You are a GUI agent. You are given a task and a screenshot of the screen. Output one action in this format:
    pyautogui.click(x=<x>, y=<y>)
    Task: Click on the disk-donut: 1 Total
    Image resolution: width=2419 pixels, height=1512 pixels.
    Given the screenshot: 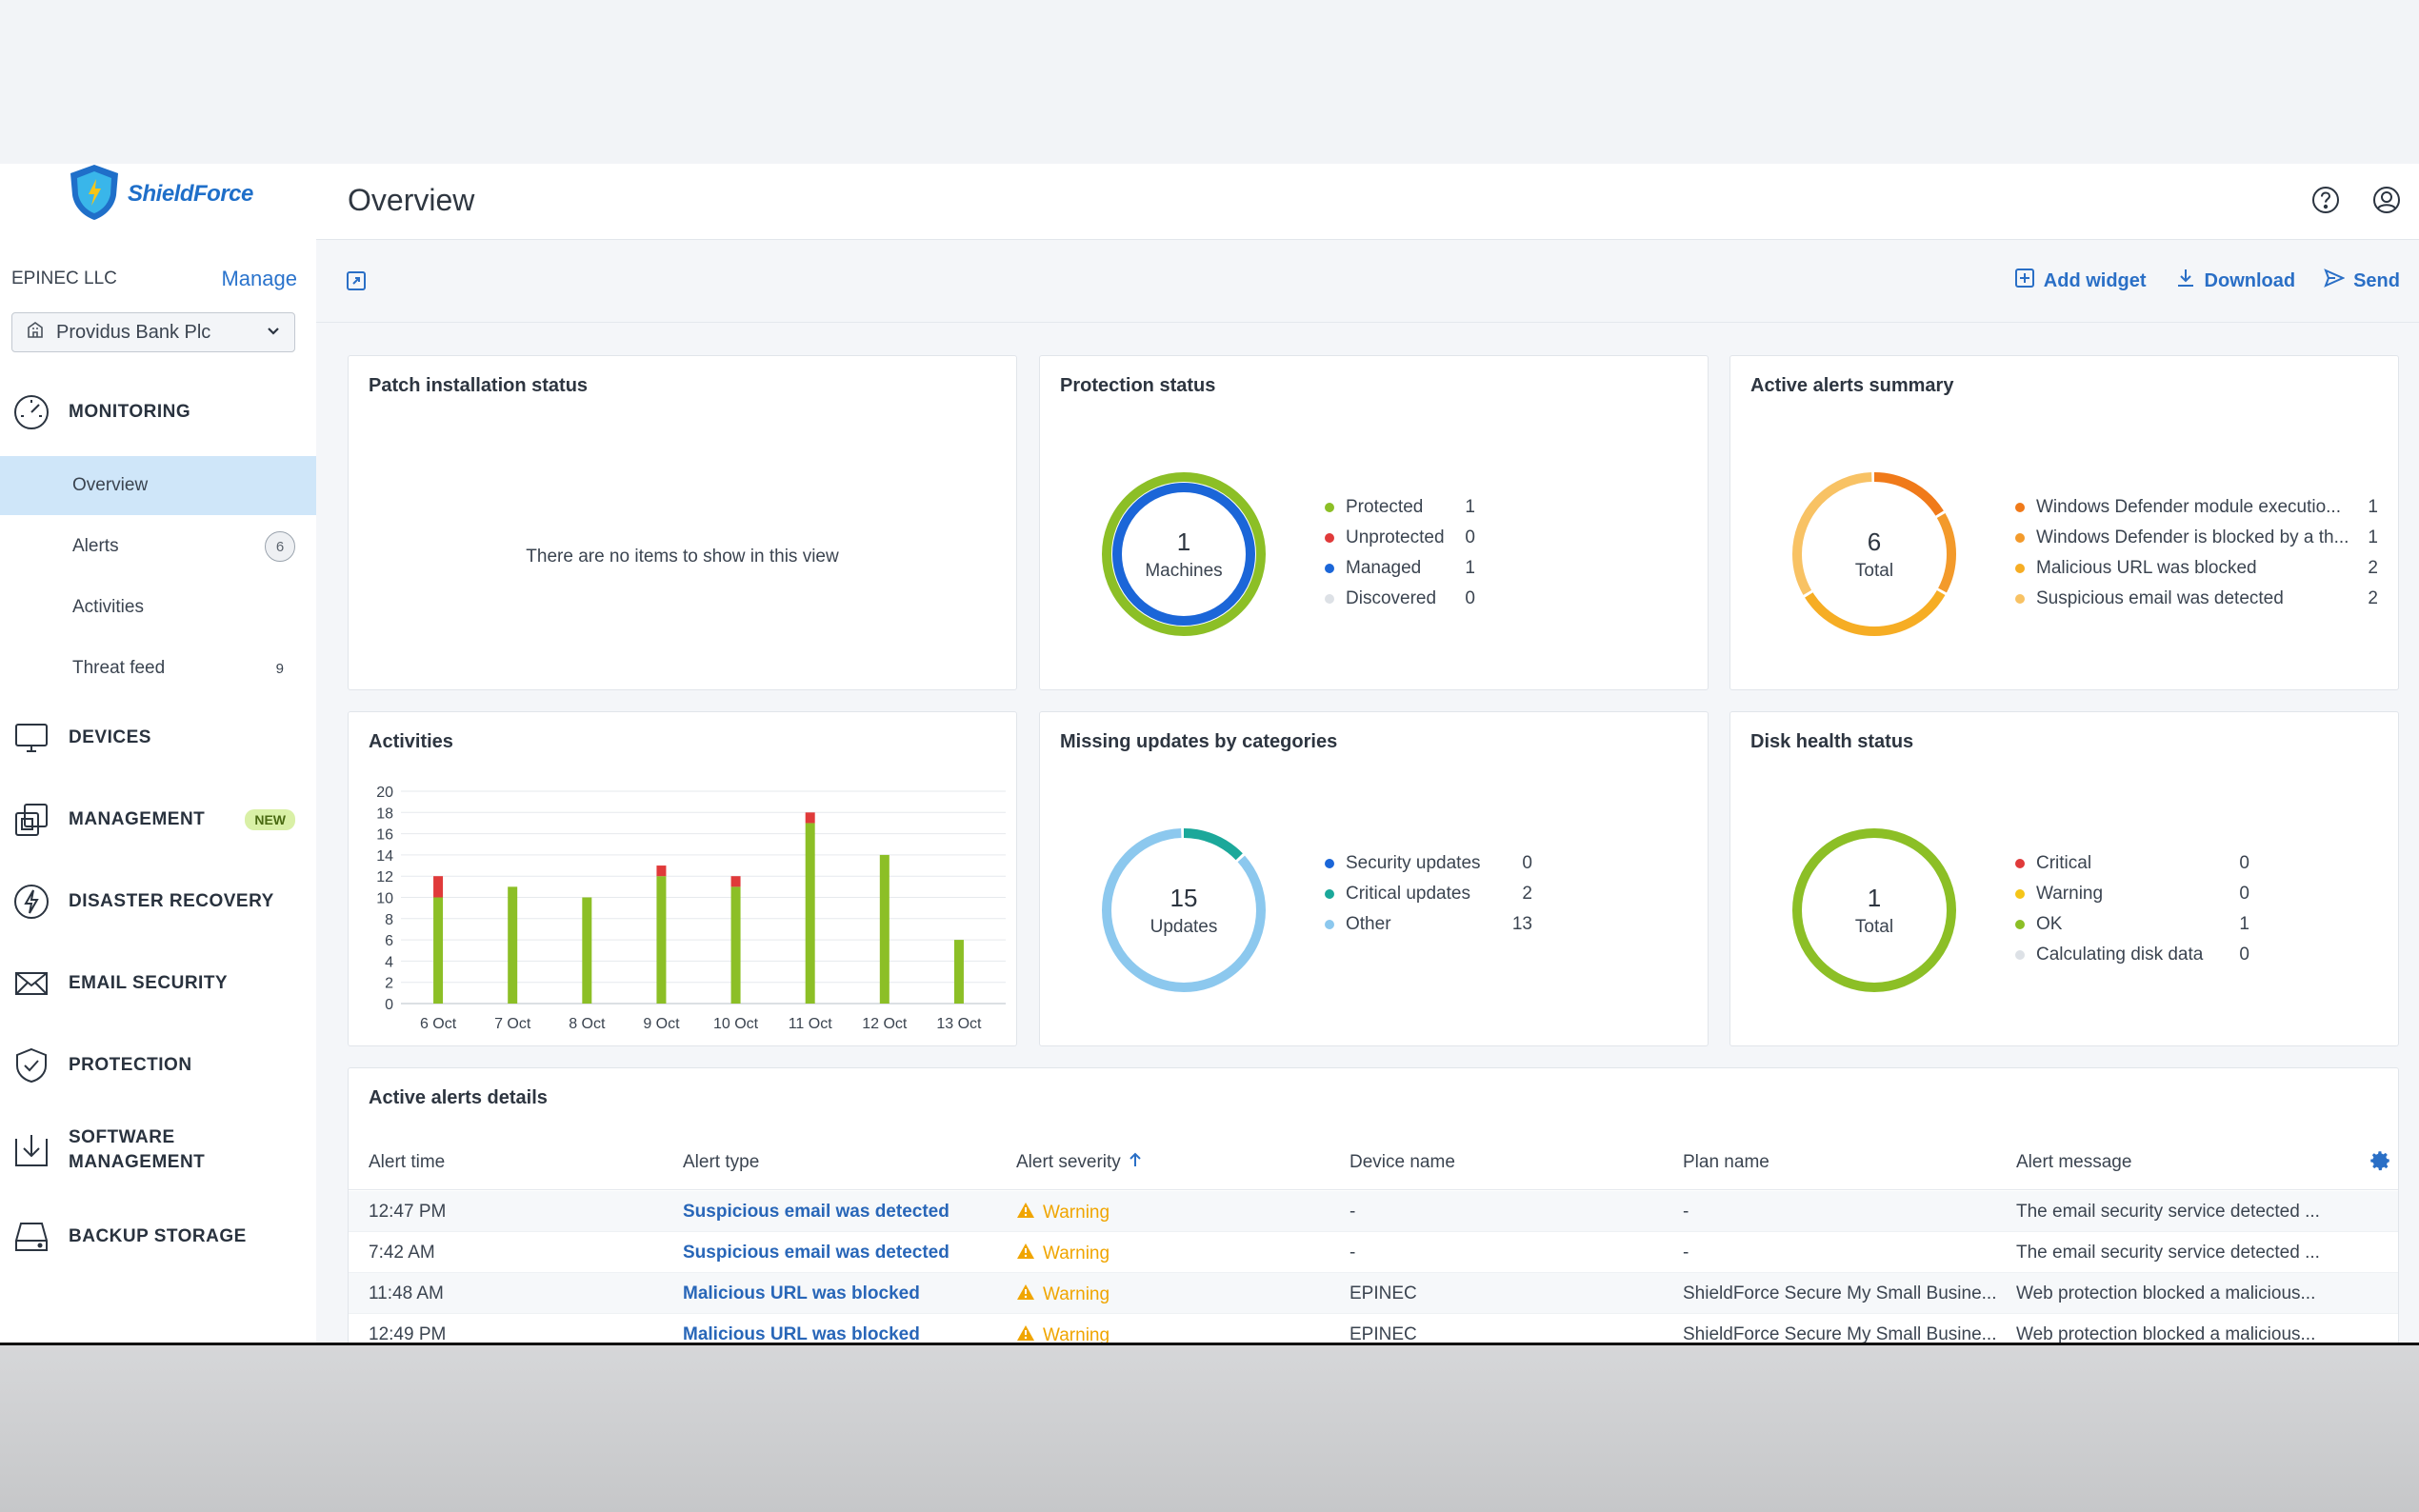 What is the action you would take?
    pyautogui.click(x=1874, y=910)
    